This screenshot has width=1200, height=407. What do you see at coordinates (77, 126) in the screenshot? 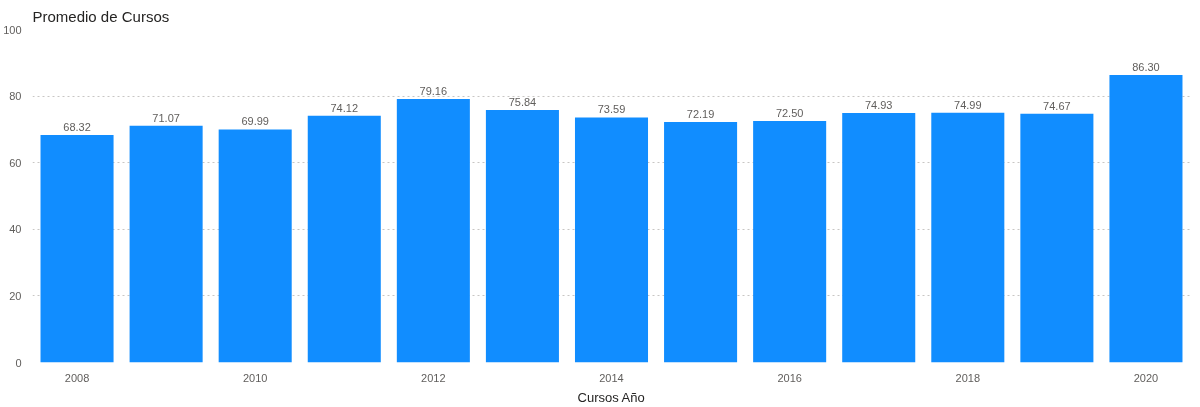
I see `data-label: 68.32` at bounding box center [77, 126].